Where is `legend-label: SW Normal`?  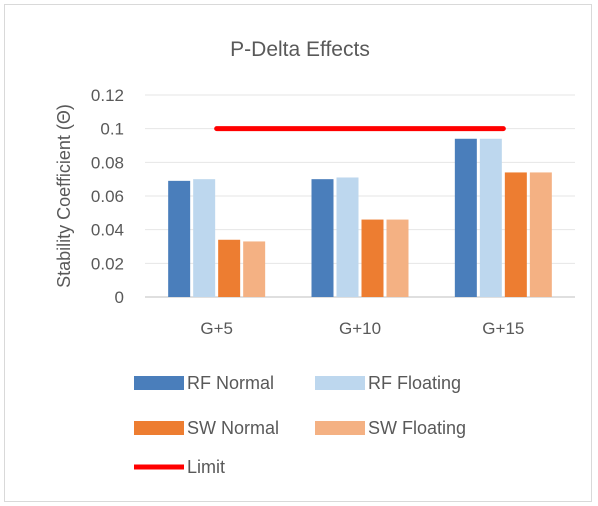
legend-label: SW Normal is located at coordinates (233, 428).